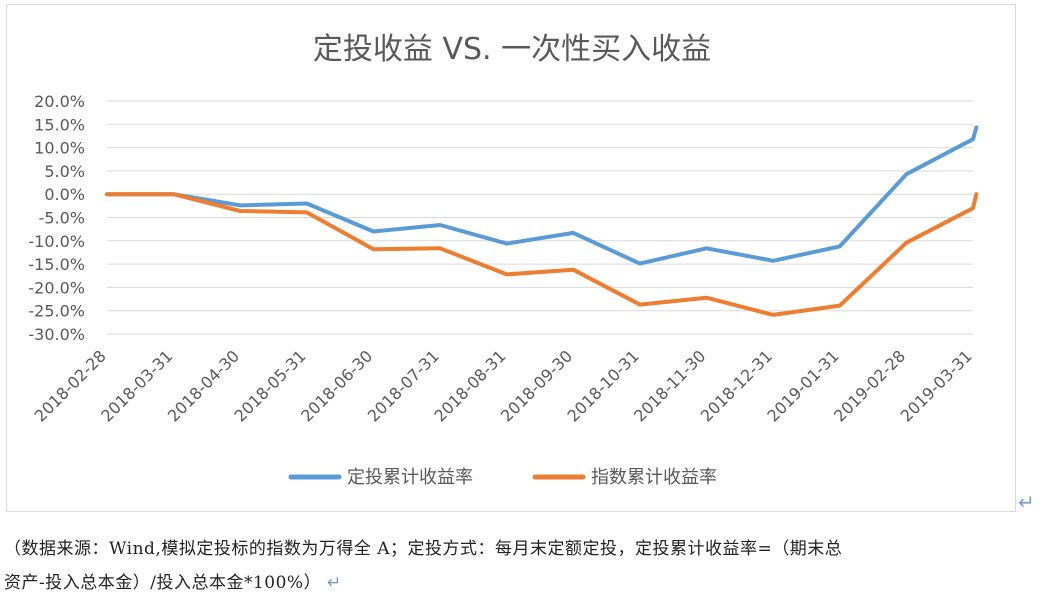 The image size is (1048, 612). Describe the element at coordinates (936, 385) in the screenshot. I see `x-tick-label: 2019-03-31` at that location.